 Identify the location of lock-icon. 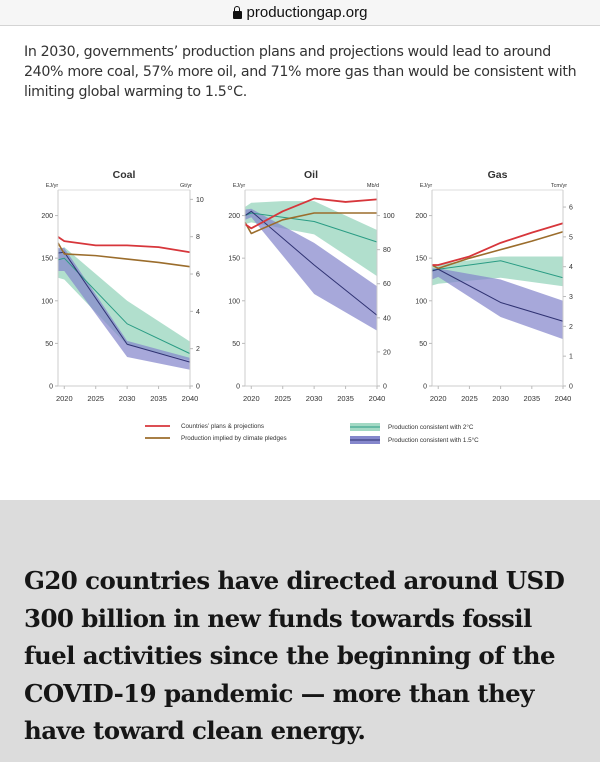
(237, 12).